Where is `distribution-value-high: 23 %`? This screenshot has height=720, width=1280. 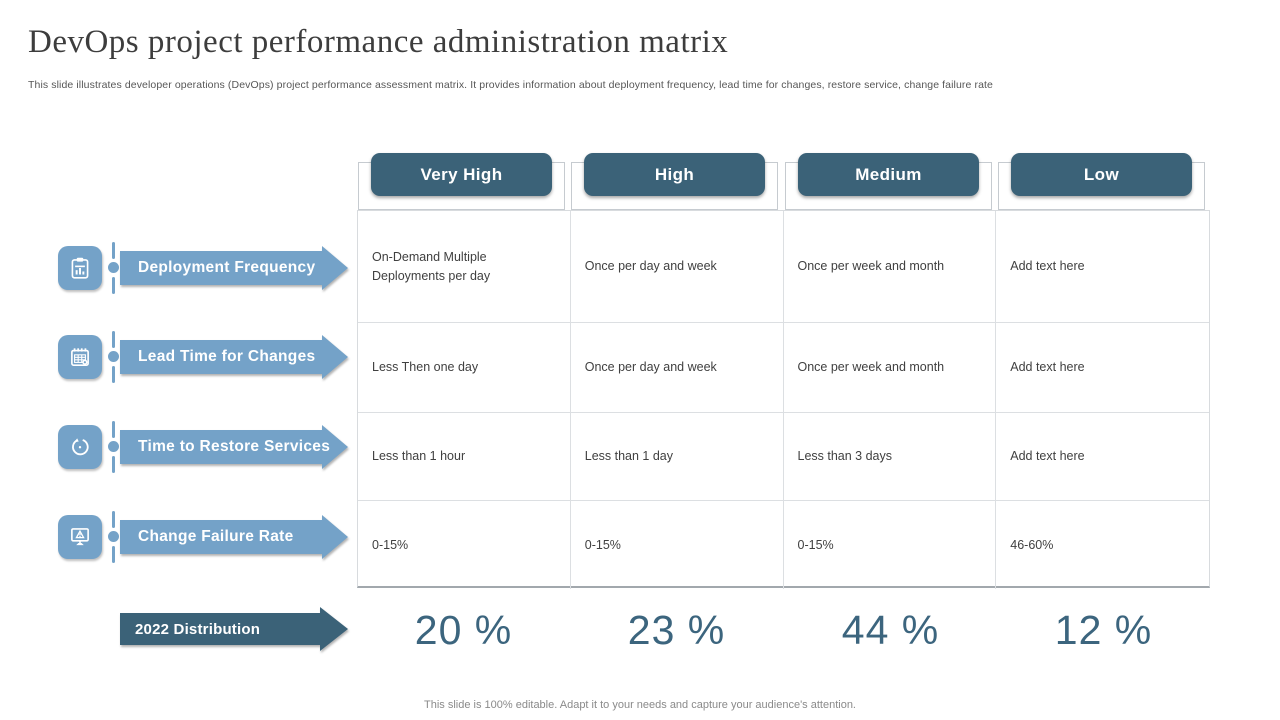 distribution-value-high: 23 % is located at coordinates (676, 629).